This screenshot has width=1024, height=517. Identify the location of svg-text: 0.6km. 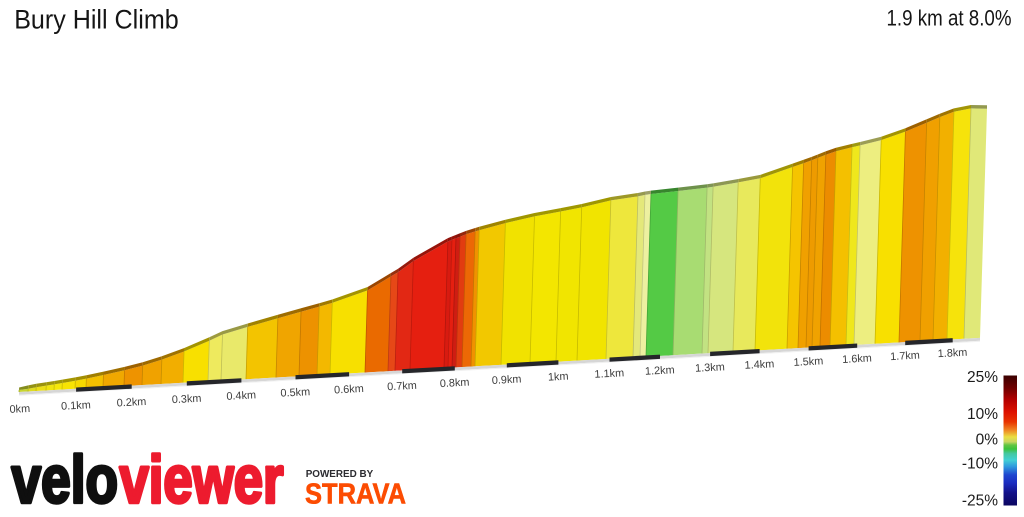
(349, 390).